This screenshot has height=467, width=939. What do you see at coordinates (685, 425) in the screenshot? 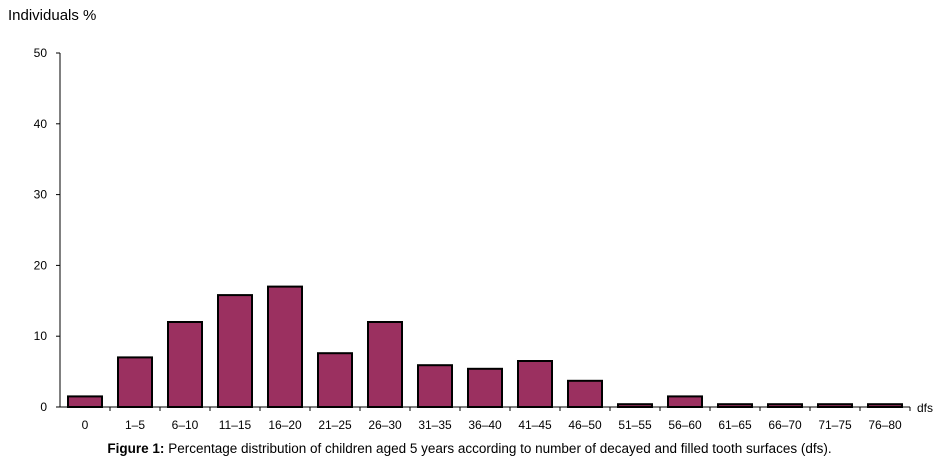
I see `x-tick-label: 56–60` at bounding box center [685, 425].